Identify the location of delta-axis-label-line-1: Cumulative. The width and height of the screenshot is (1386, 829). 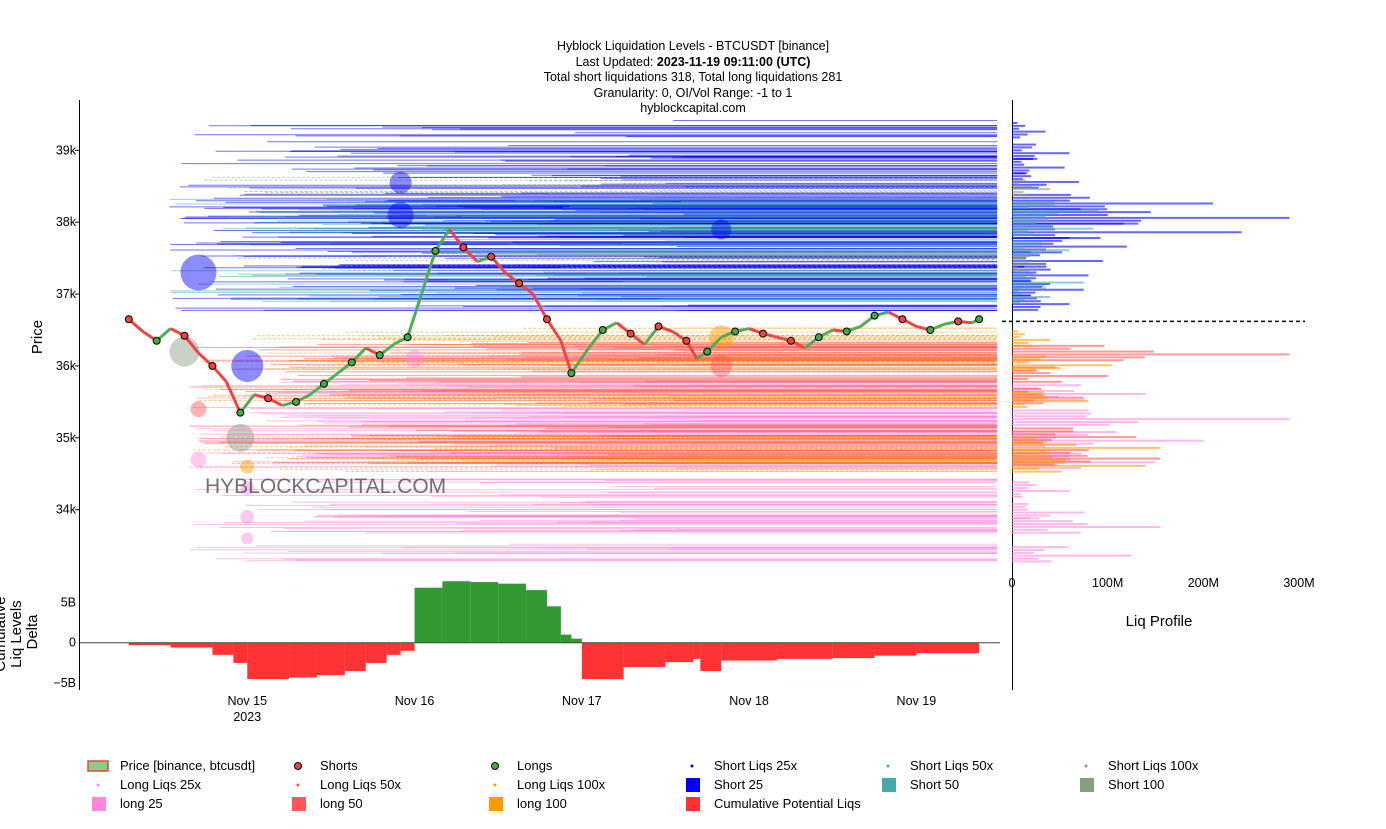
(4, 634).